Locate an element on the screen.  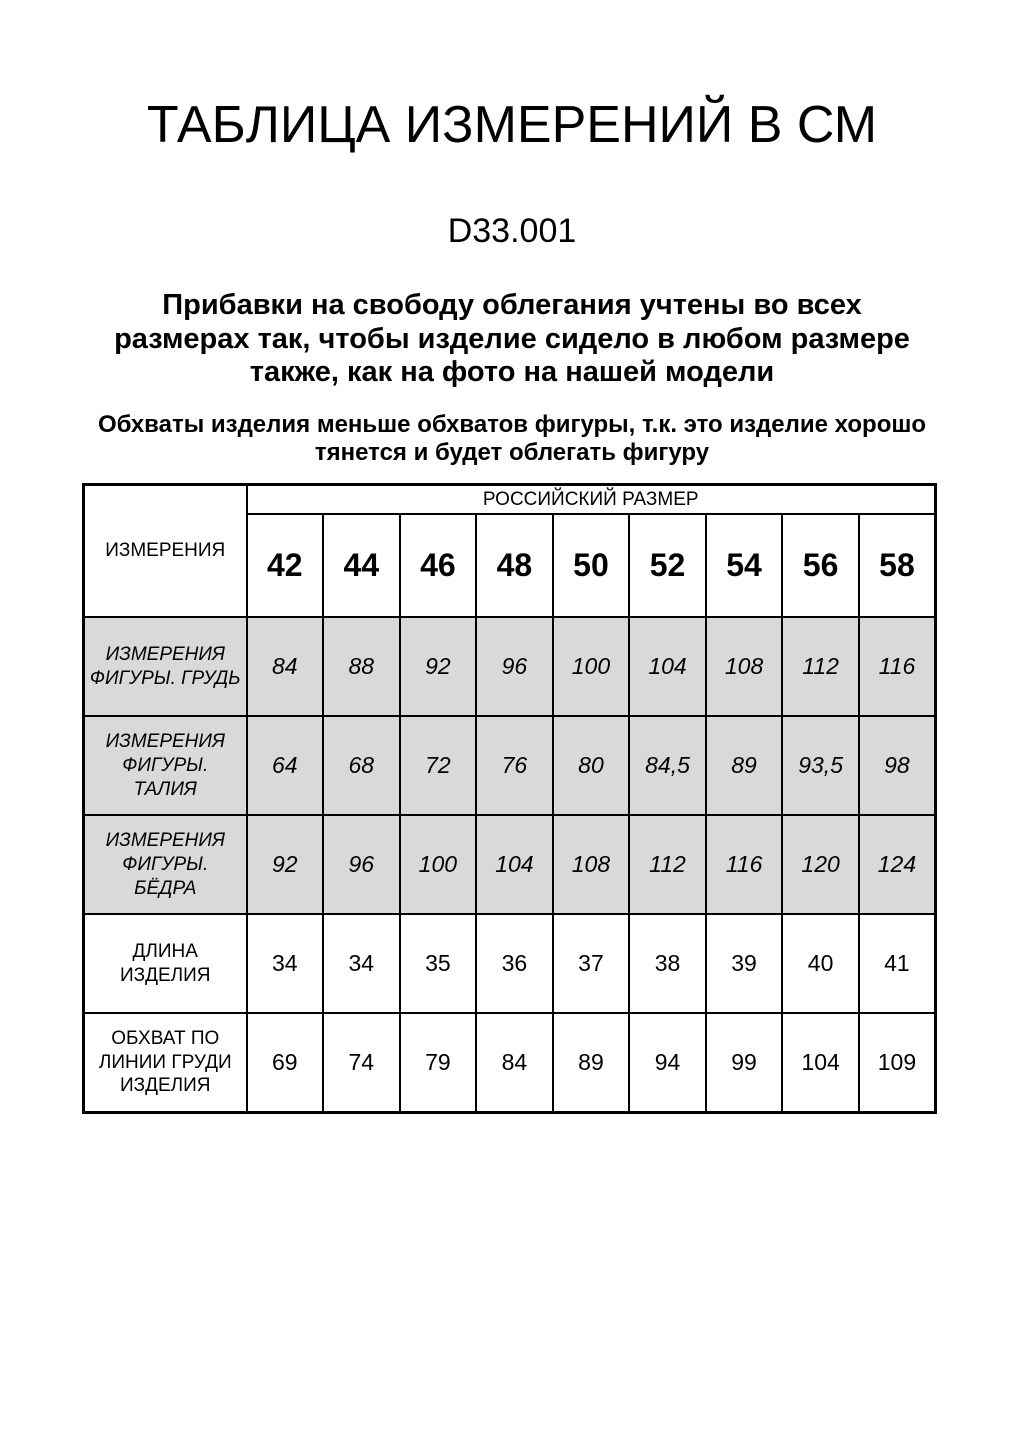
table-row: ДЛИНА ИЗДЕЛИЯ 34 34 35 36 37 38 39 40 41 is located at coordinates (509, 964).